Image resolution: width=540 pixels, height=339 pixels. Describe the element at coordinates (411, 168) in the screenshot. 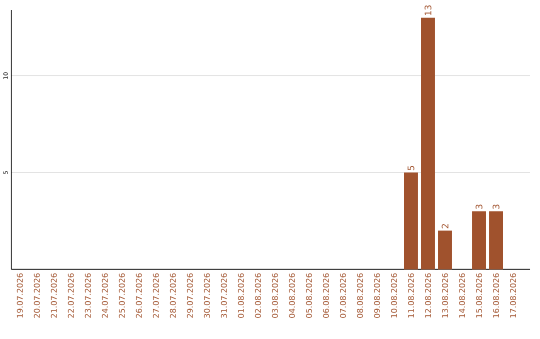

I see `data-label: 5` at that location.